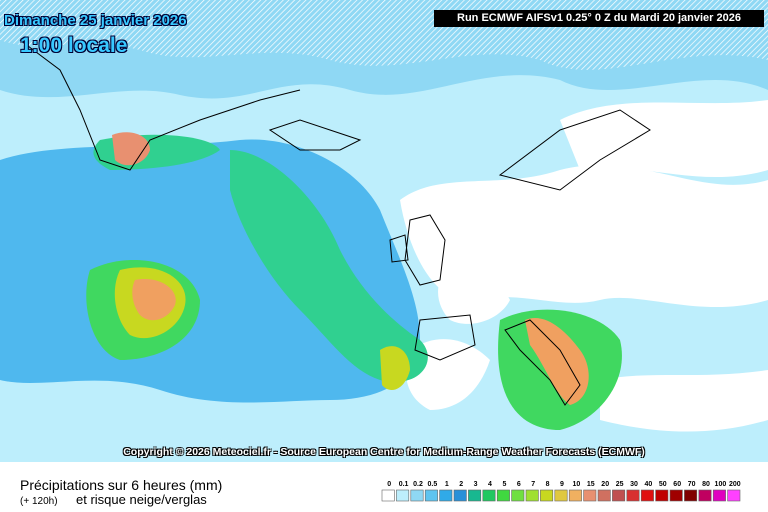 This screenshot has width=768, height=512. What do you see at coordinates (519, 484) in the screenshot?
I see `legend-label: 6` at bounding box center [519, 484].